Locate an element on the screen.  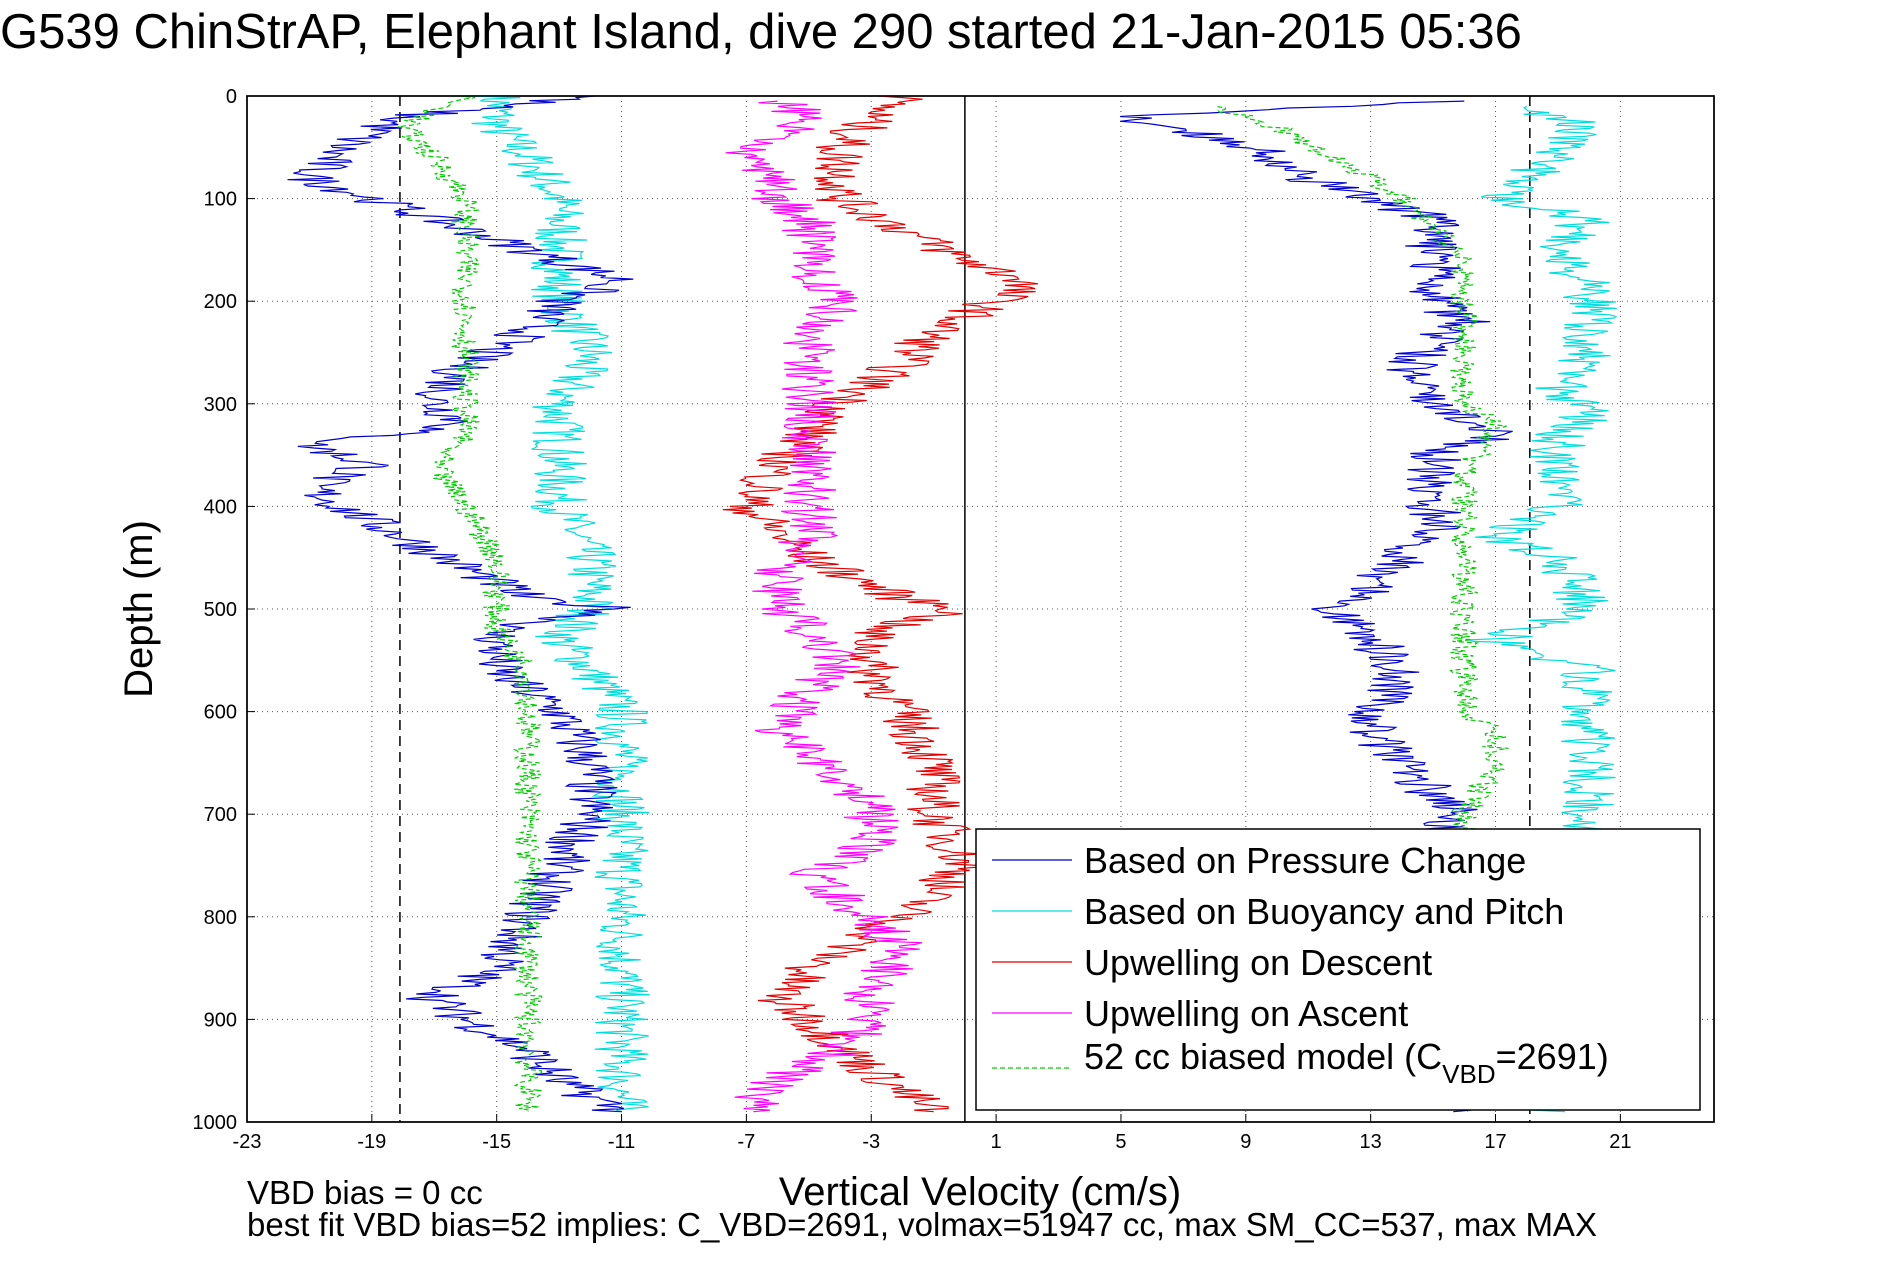
legend-label: Upwelling on Descent is located at coordinates (1258, 962).